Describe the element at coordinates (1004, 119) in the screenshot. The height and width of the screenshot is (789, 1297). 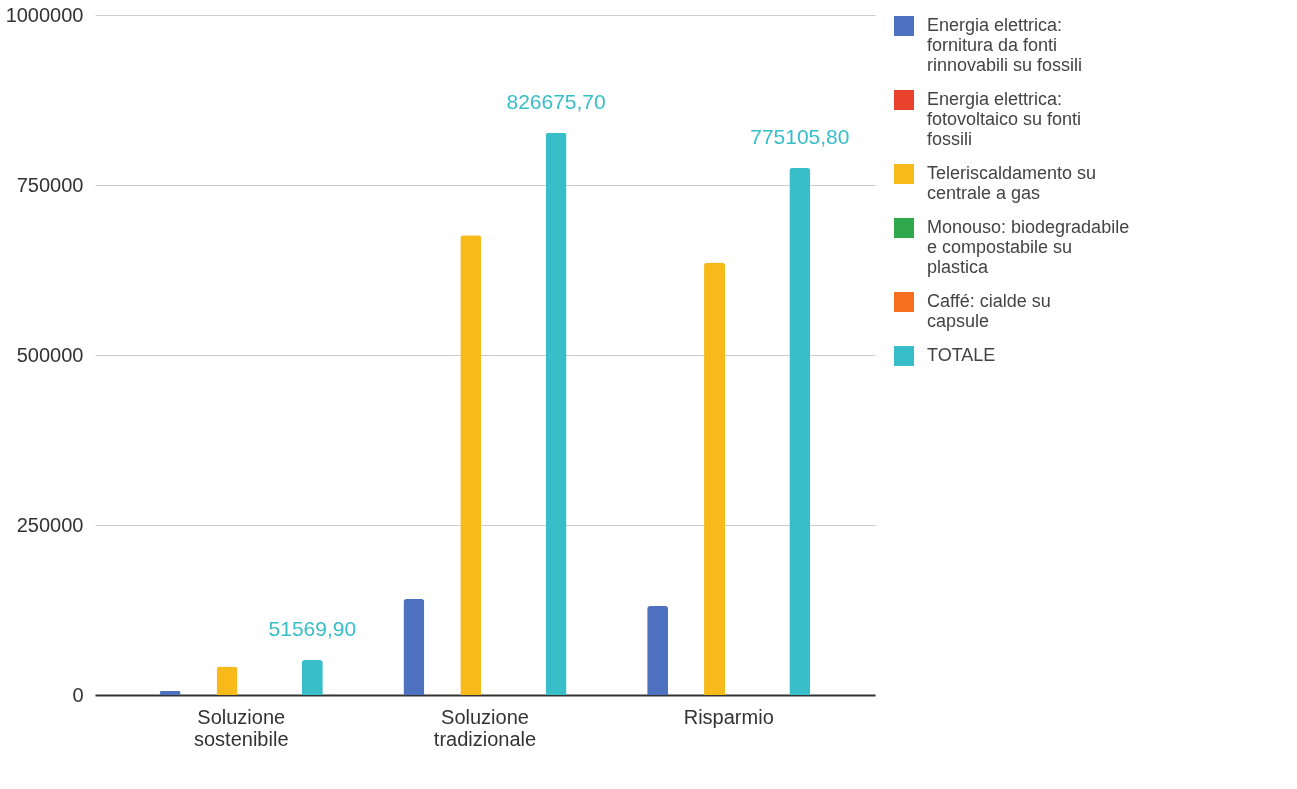
I see `legend-label: Energia elettrica: fotovoltaico su fonti fossili` at that location.